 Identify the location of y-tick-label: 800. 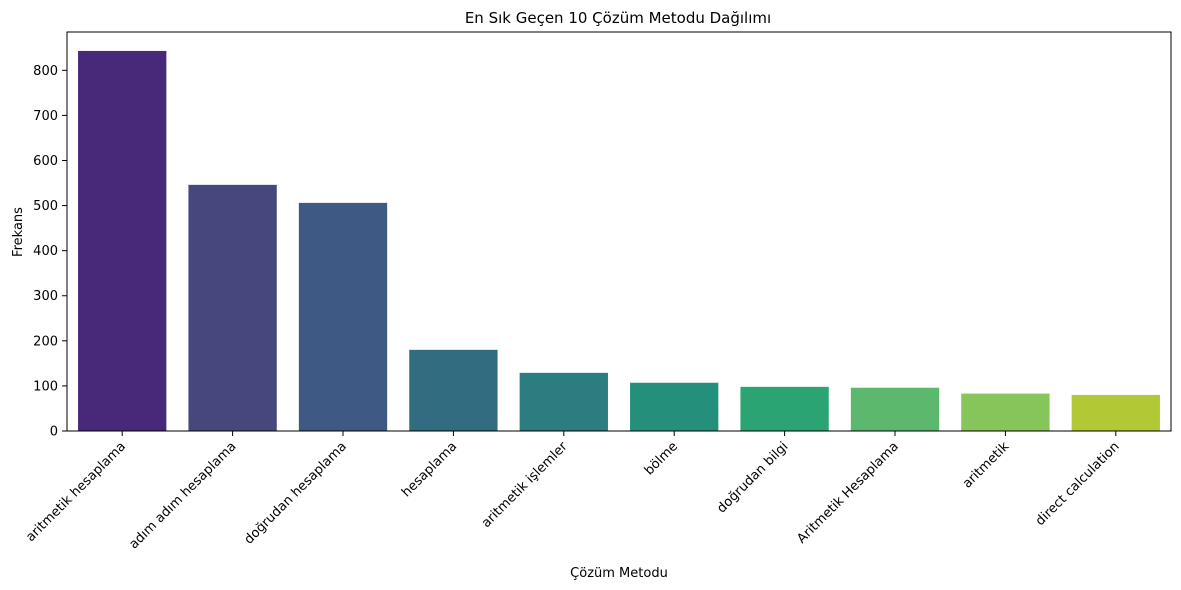
(45, 71).